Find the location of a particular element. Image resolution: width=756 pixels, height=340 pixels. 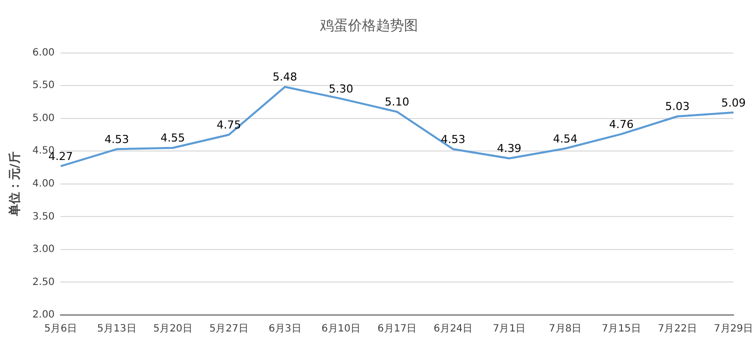

x-tick-label: 7月29日 is located at coordinates (734, 329).